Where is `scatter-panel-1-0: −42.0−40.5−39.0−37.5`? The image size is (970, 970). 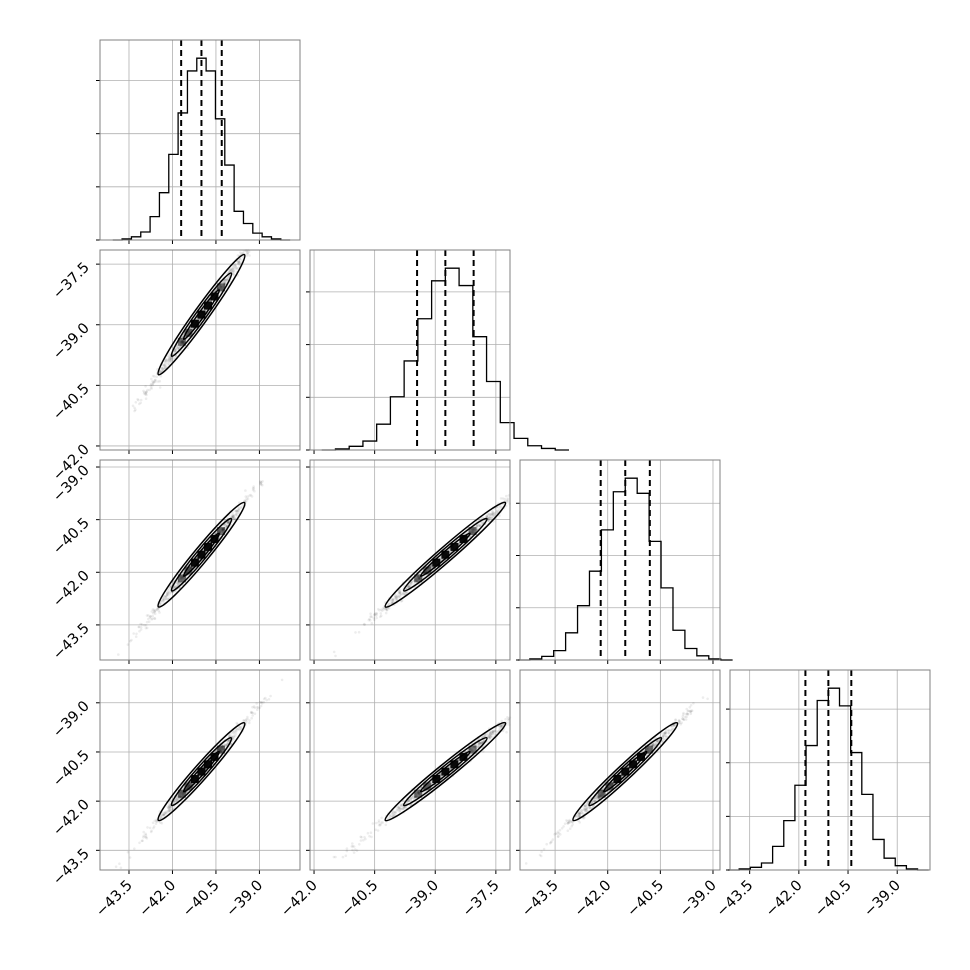
scatter-panel-1-0: −42.0−40.5−39.0−37.5 is located at coordinates (175, 366).